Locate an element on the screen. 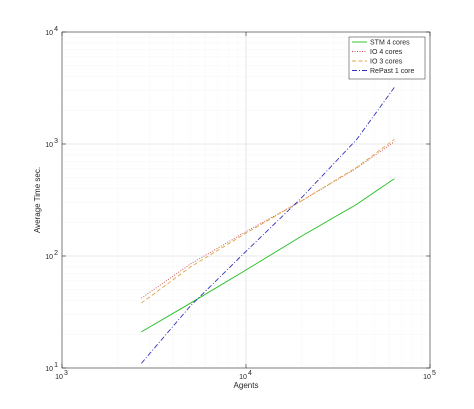 The width and height of the screenshot is (474, 409). y-tick-label-exponent: 4 is located at coordinates (56, 29).